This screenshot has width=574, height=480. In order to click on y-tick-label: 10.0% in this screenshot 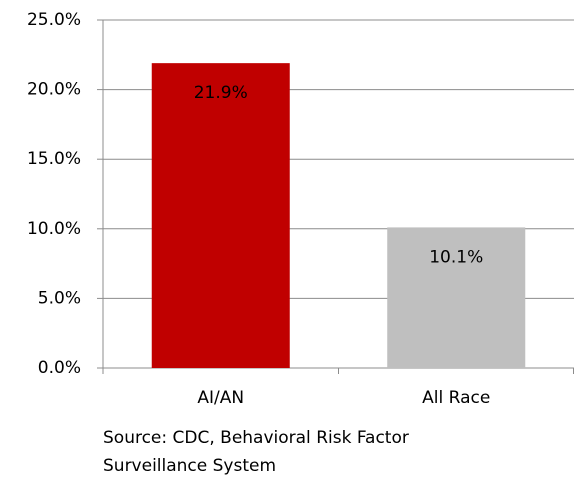, I will do `click(54, 229)`.